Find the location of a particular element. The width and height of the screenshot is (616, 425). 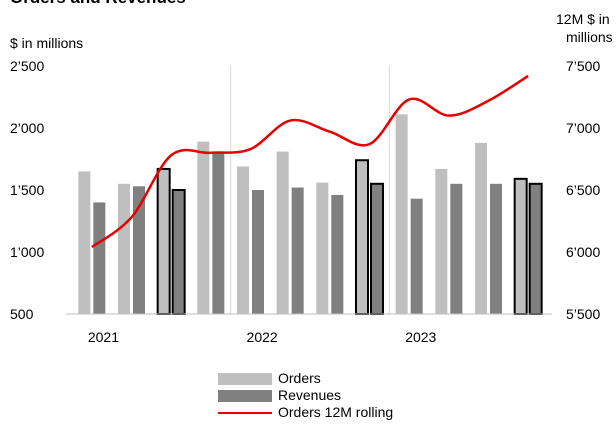

legend-item-orders: Orders is located at coordinates (305, 378).